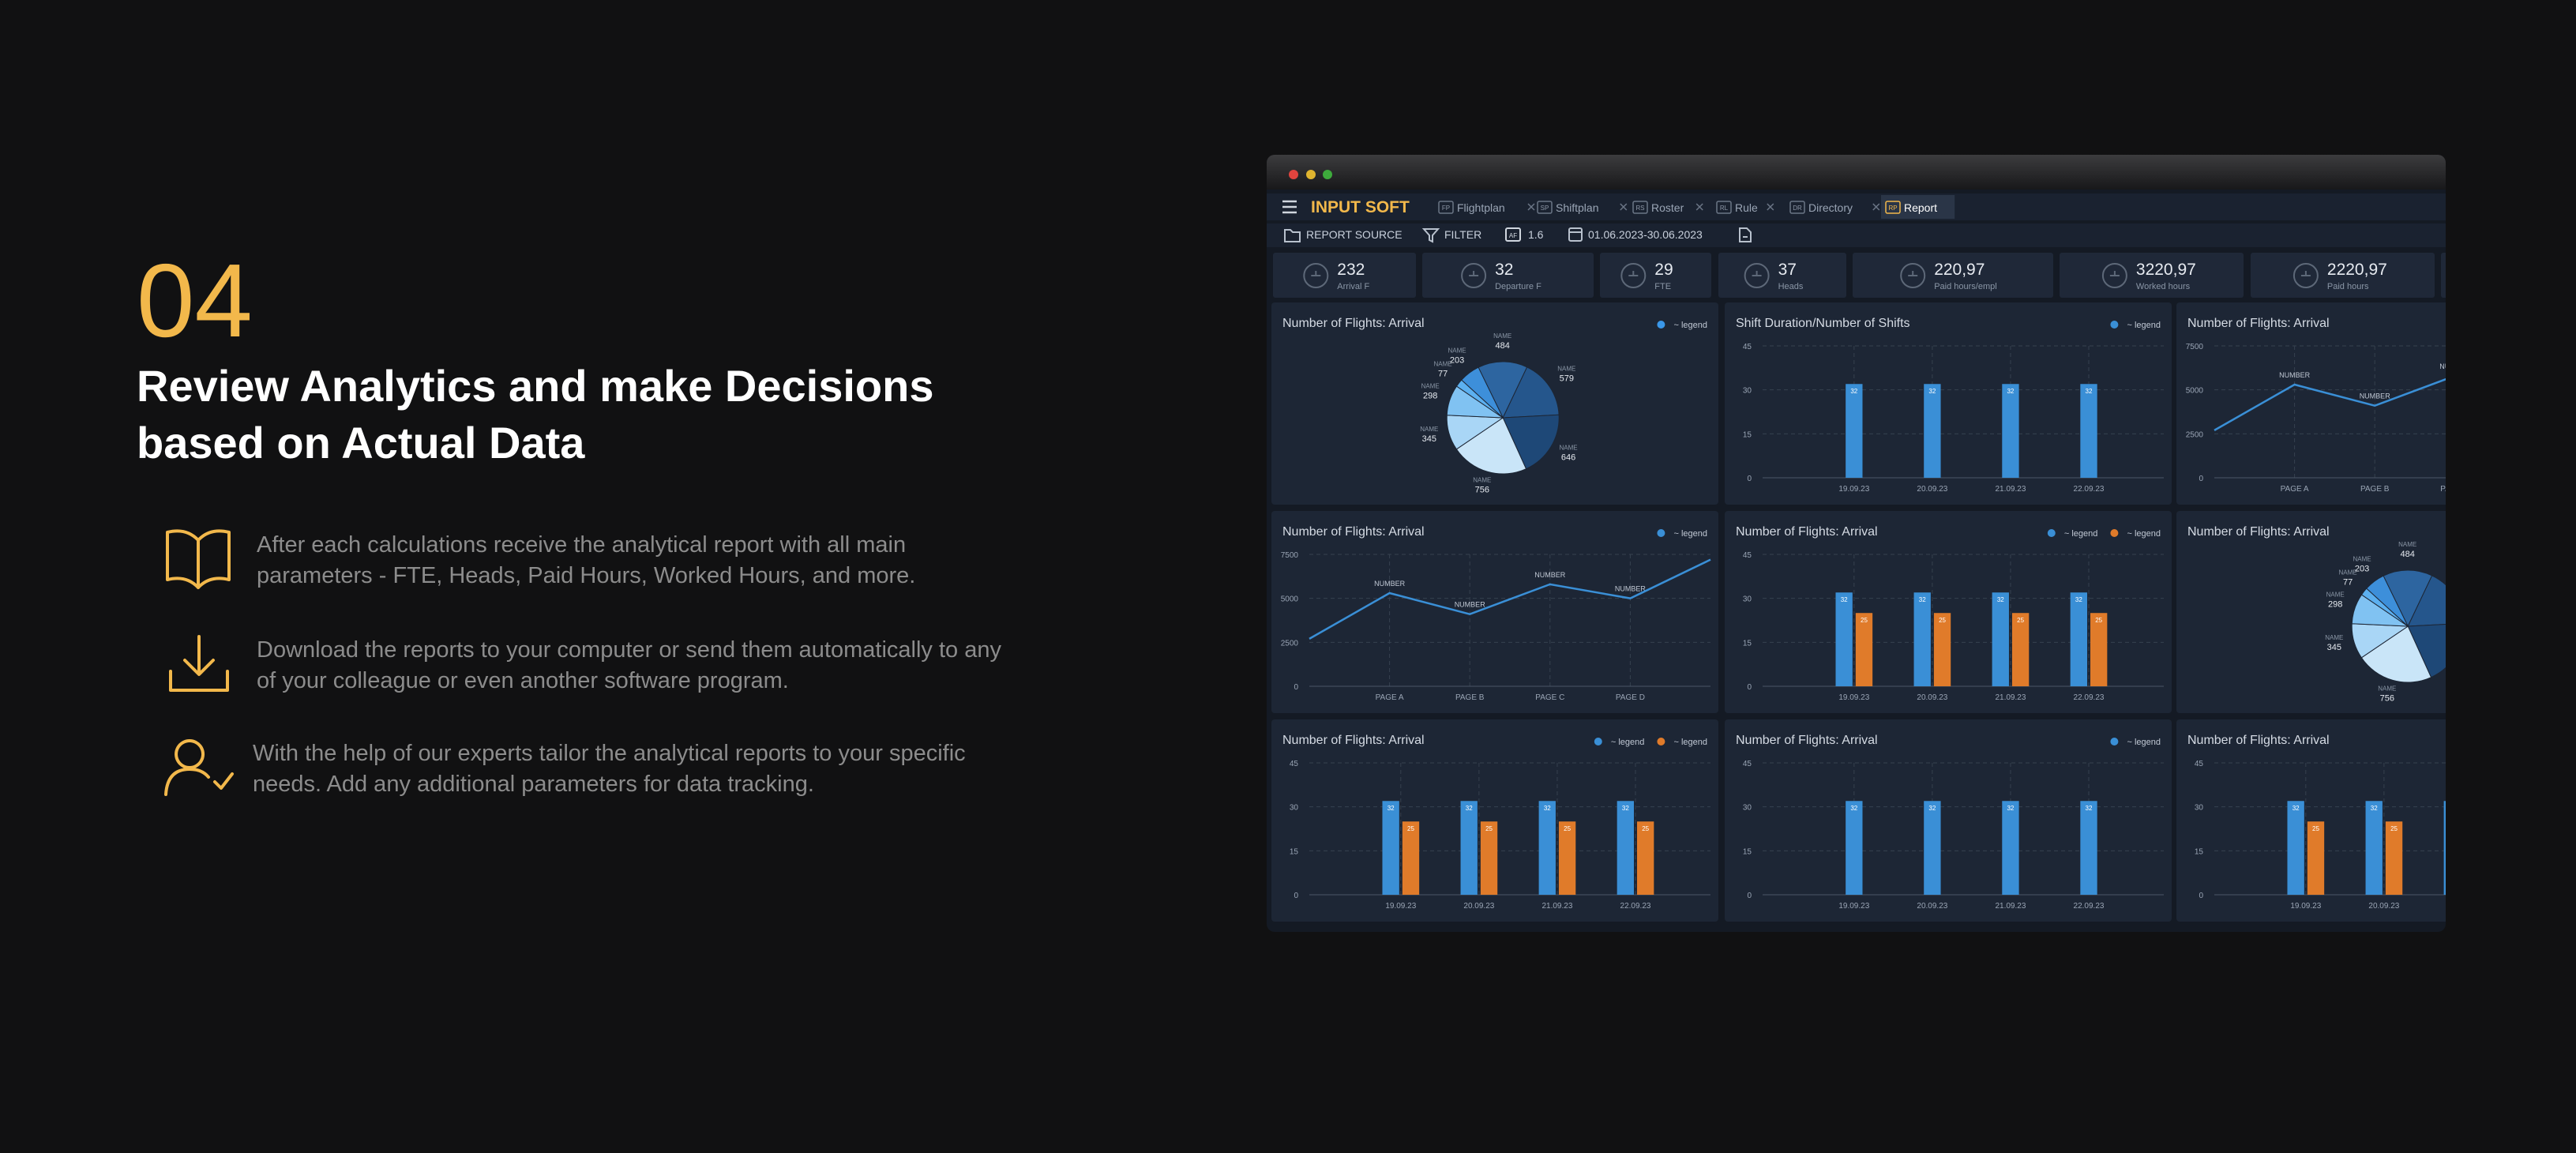 The height and width of the screenshot is (1153, 2576). Describe the element at coordinates (2348, 286) in the screenshot. I see `stat-label: Paid hours` at that location.